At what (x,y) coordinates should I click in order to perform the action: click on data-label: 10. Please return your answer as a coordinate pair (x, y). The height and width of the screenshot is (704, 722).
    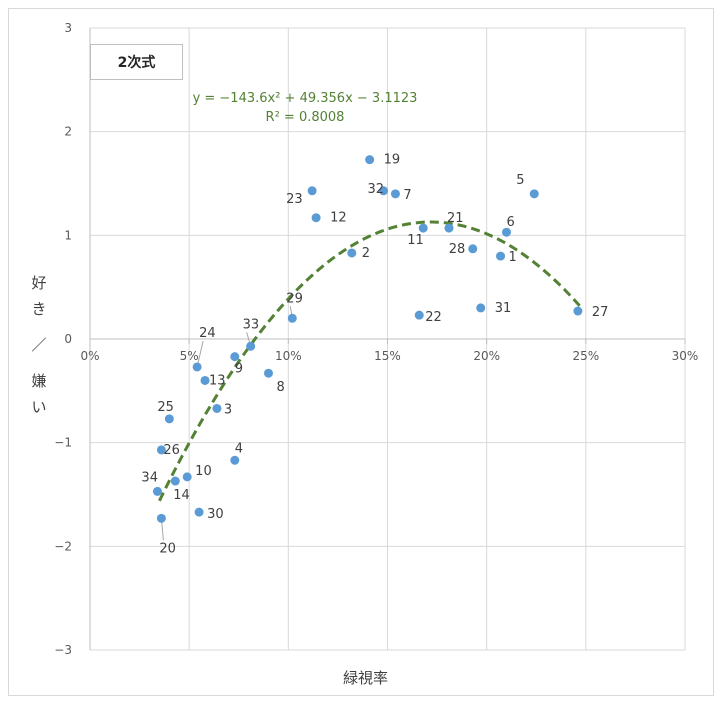
    Looking at the image, I should click on (203, 471).